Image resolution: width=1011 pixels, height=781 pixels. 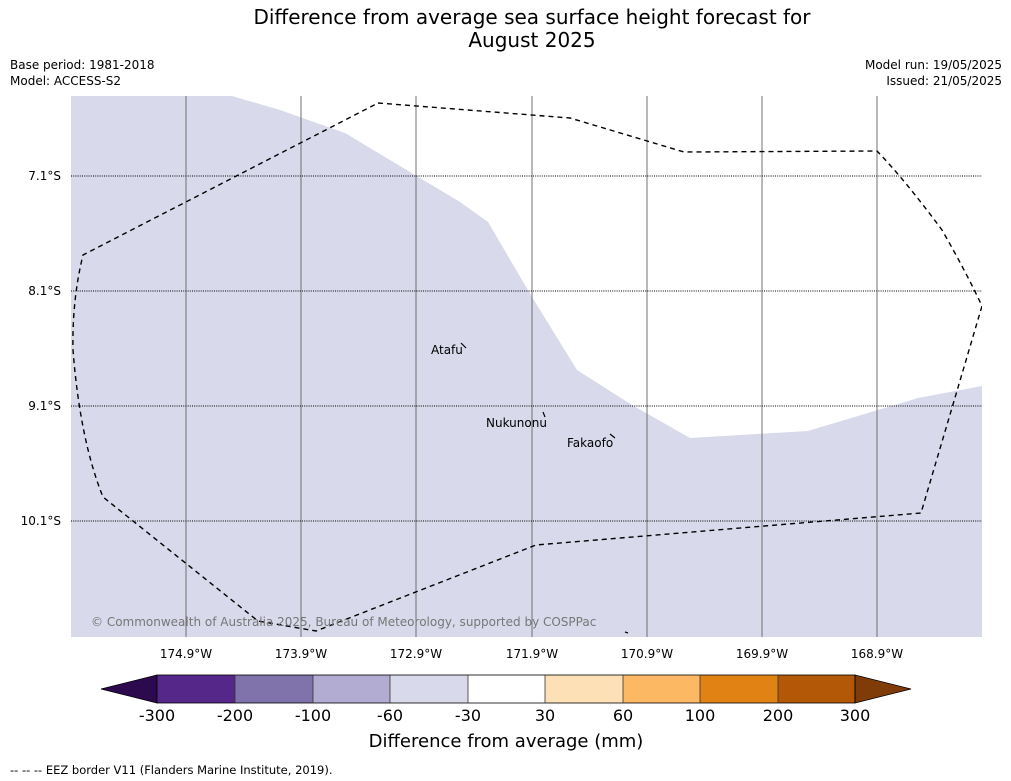 What do you see at coordinates (41, 348) in the screenshot?
I see `latitude-labels: 7.1°S 8.1°S 9.1°S 10.1°S` at bounding box center [41, 348].